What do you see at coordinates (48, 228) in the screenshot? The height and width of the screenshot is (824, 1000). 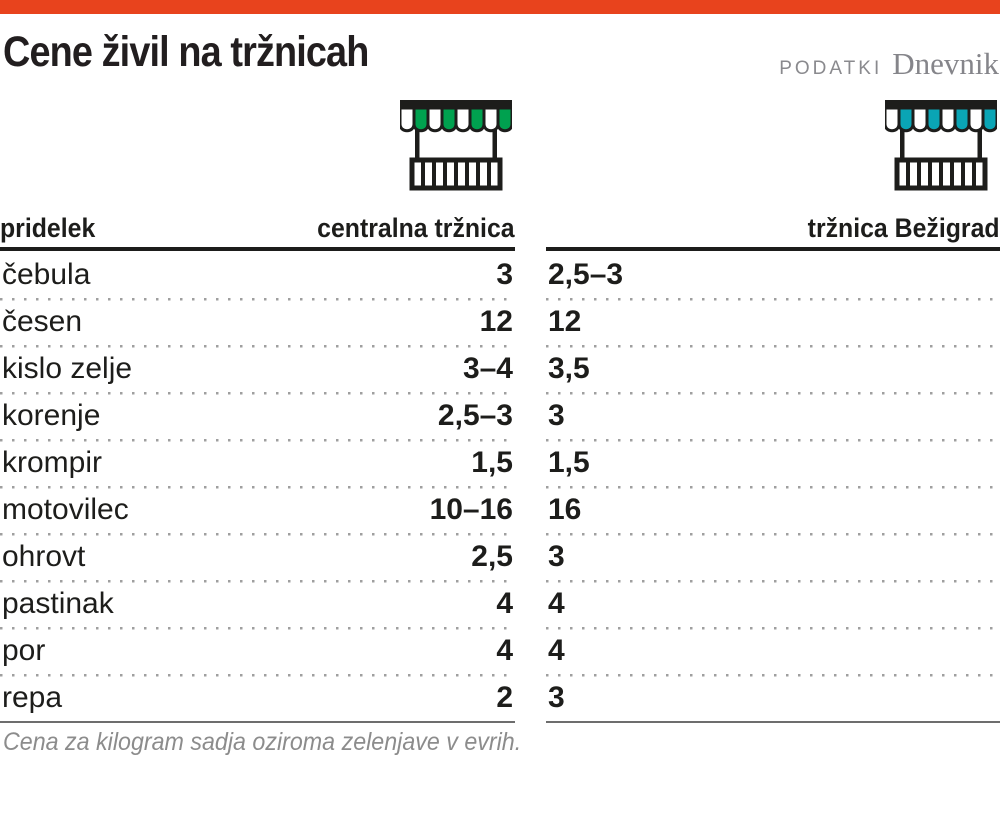 I see `column-header-product: pridelek` at bounding box center [48, 228].